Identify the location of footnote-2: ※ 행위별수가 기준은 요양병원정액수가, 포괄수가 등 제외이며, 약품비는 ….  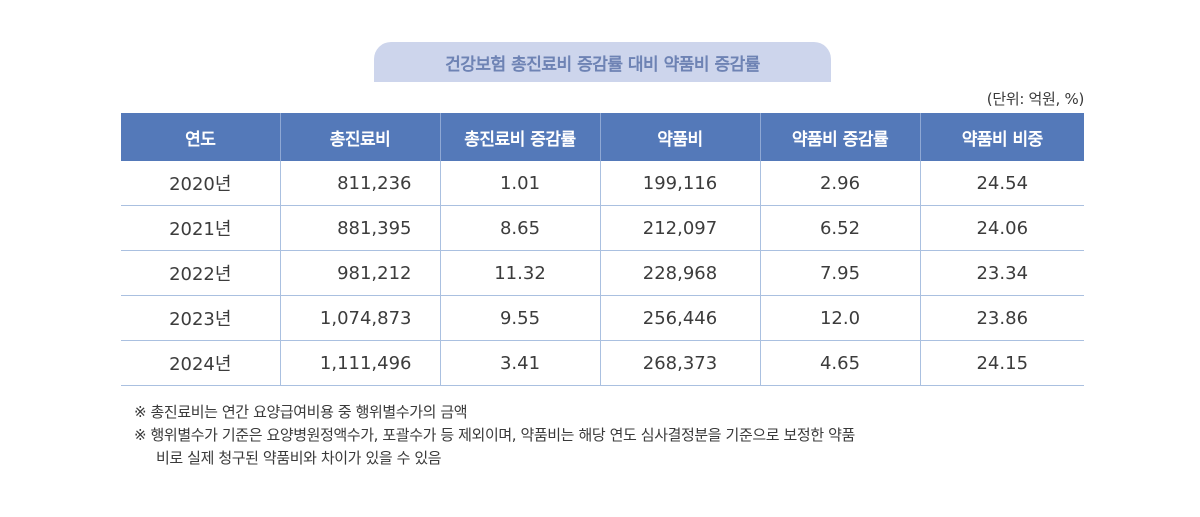
(494, 435).